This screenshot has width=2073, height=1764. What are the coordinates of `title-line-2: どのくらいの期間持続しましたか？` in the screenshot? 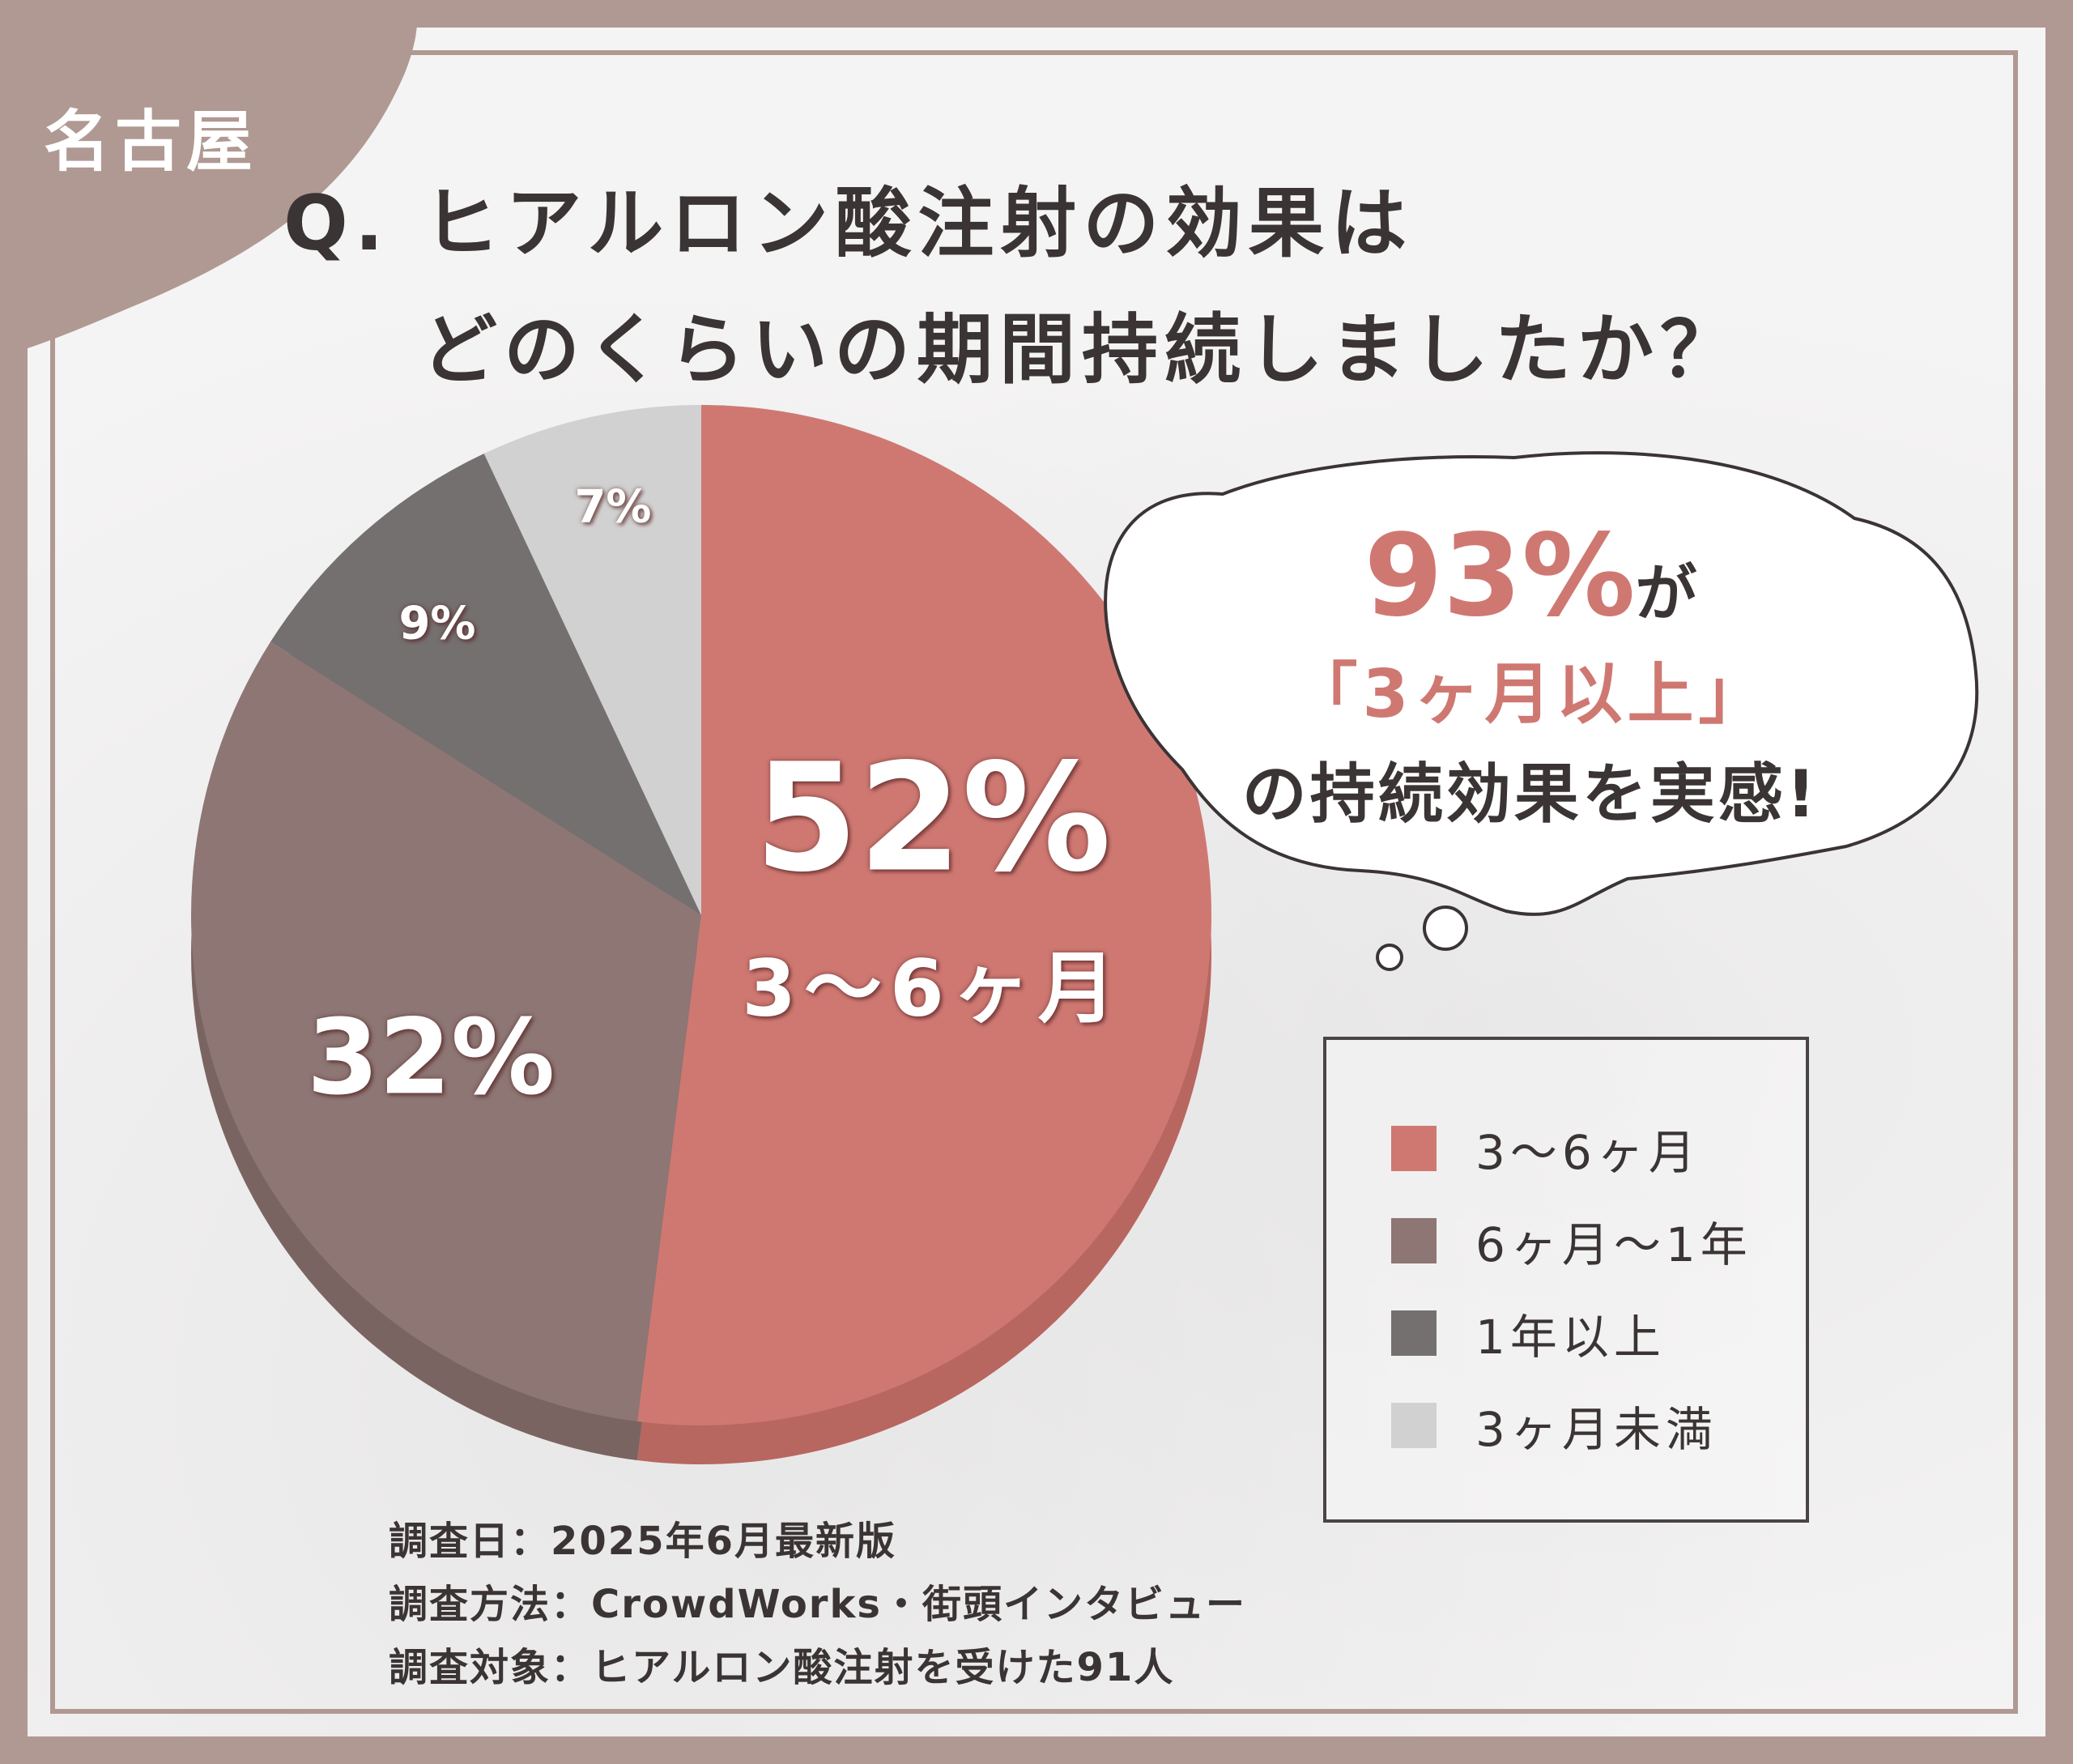 It's located at (1082, 350).